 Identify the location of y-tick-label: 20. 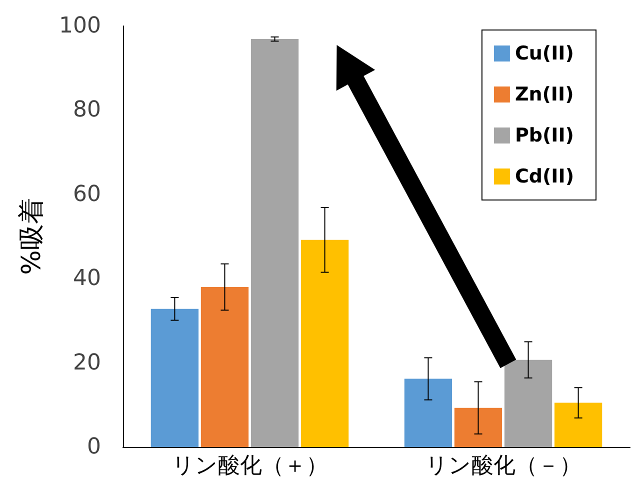
(87, 363).